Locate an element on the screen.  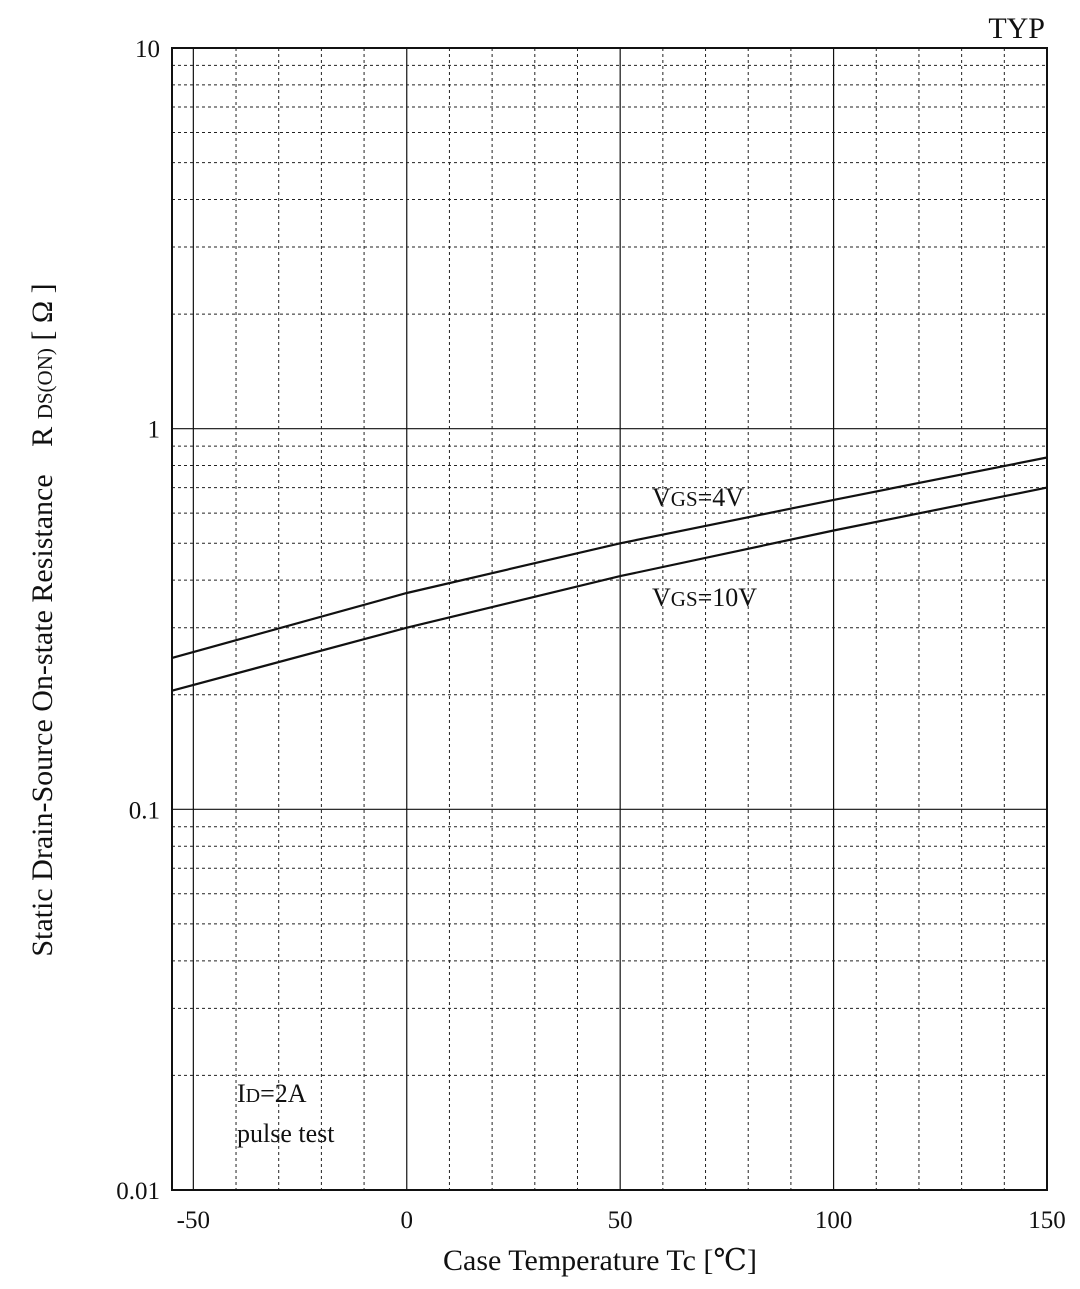
annotation-id-2a: ID=2A is located at coordinates (272, 1093).